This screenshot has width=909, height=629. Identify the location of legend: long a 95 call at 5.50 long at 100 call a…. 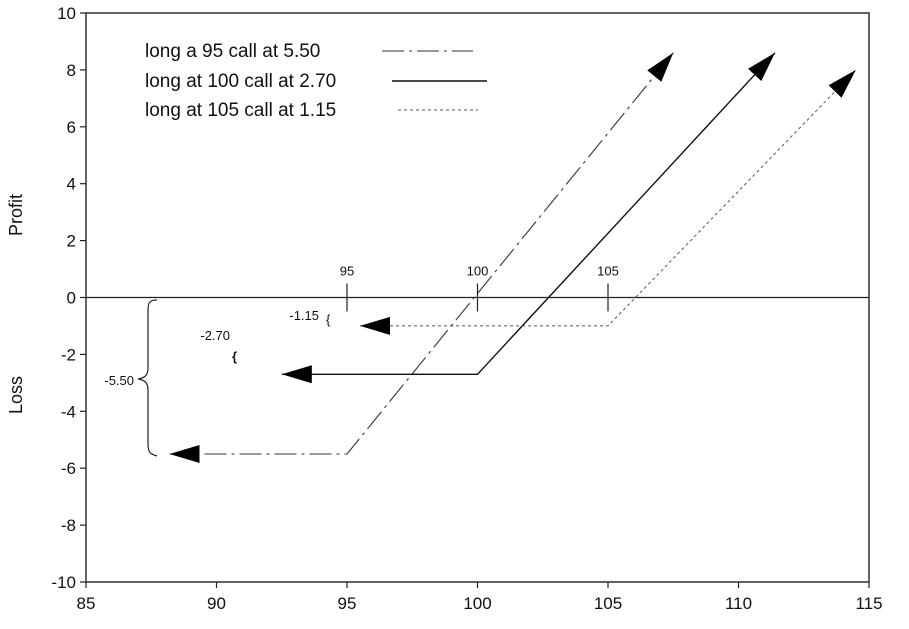
(316, 81).